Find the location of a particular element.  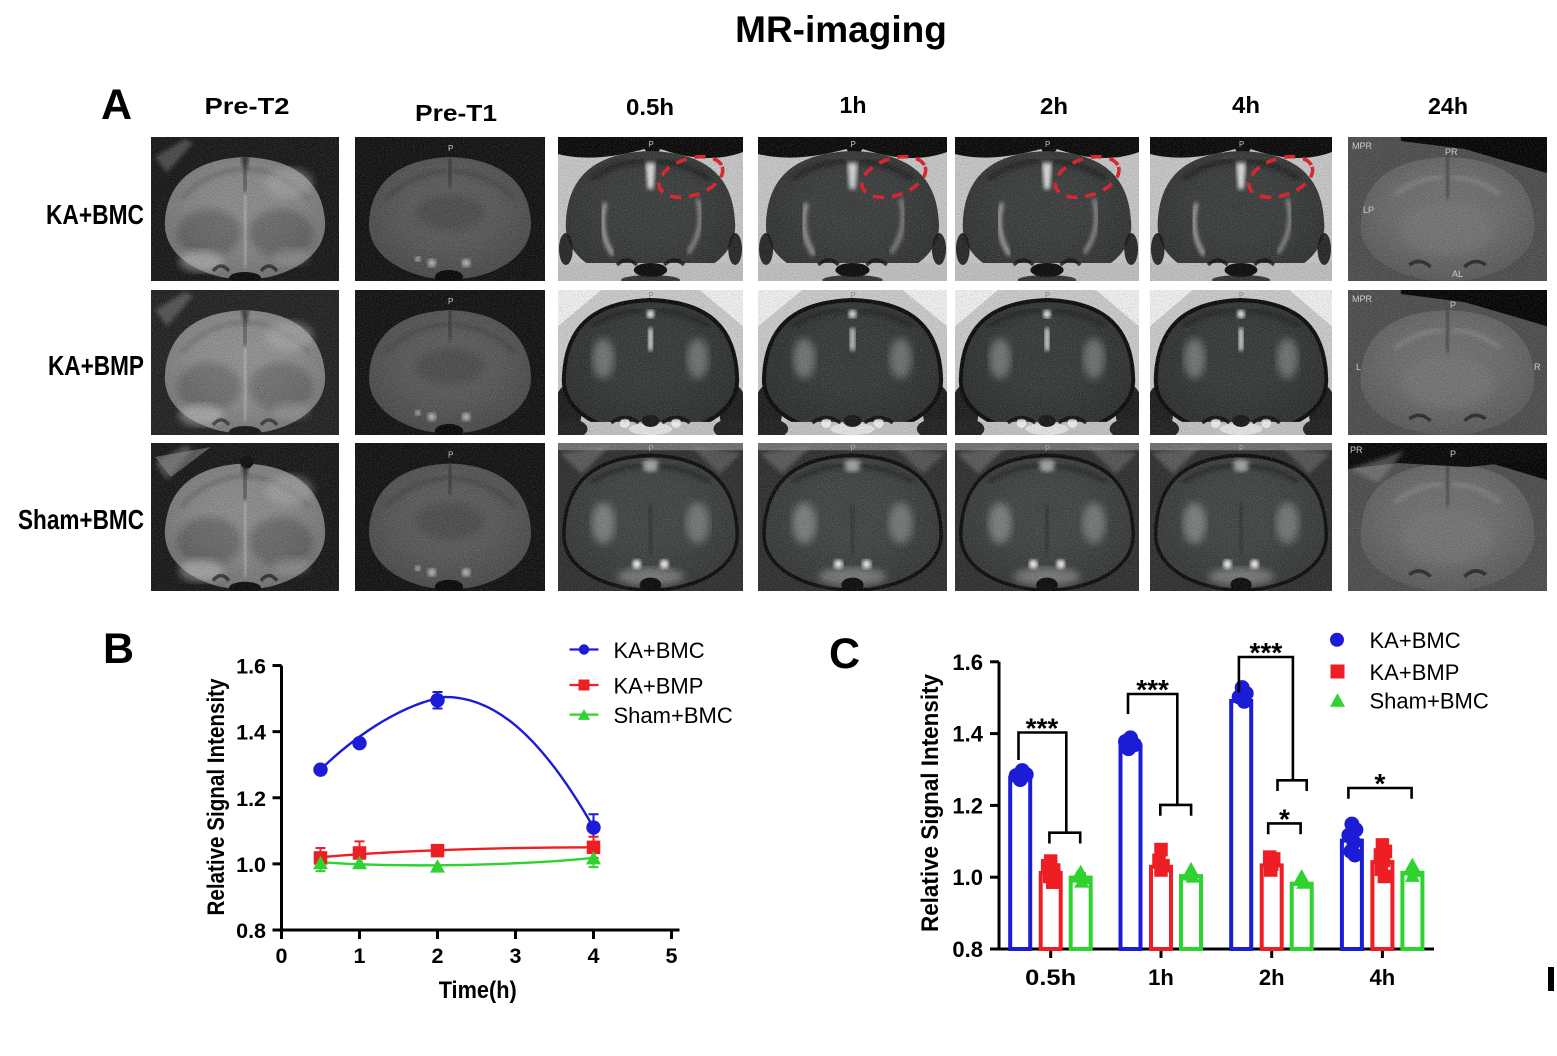

svg-text: A is located at coordinates (116, 105).